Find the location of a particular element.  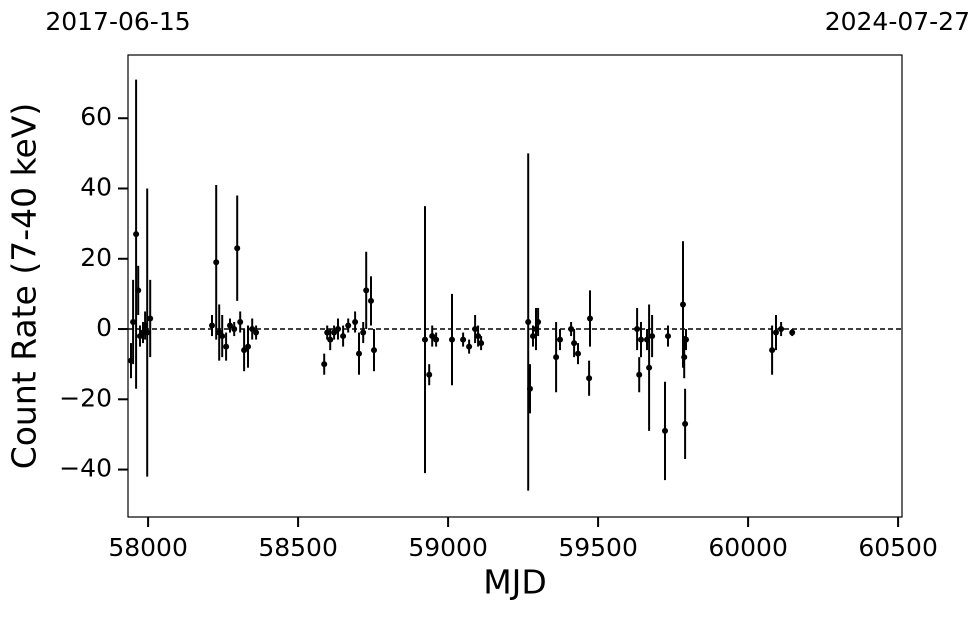

y-tick-label: 0 is located at coordinates (104, 327).